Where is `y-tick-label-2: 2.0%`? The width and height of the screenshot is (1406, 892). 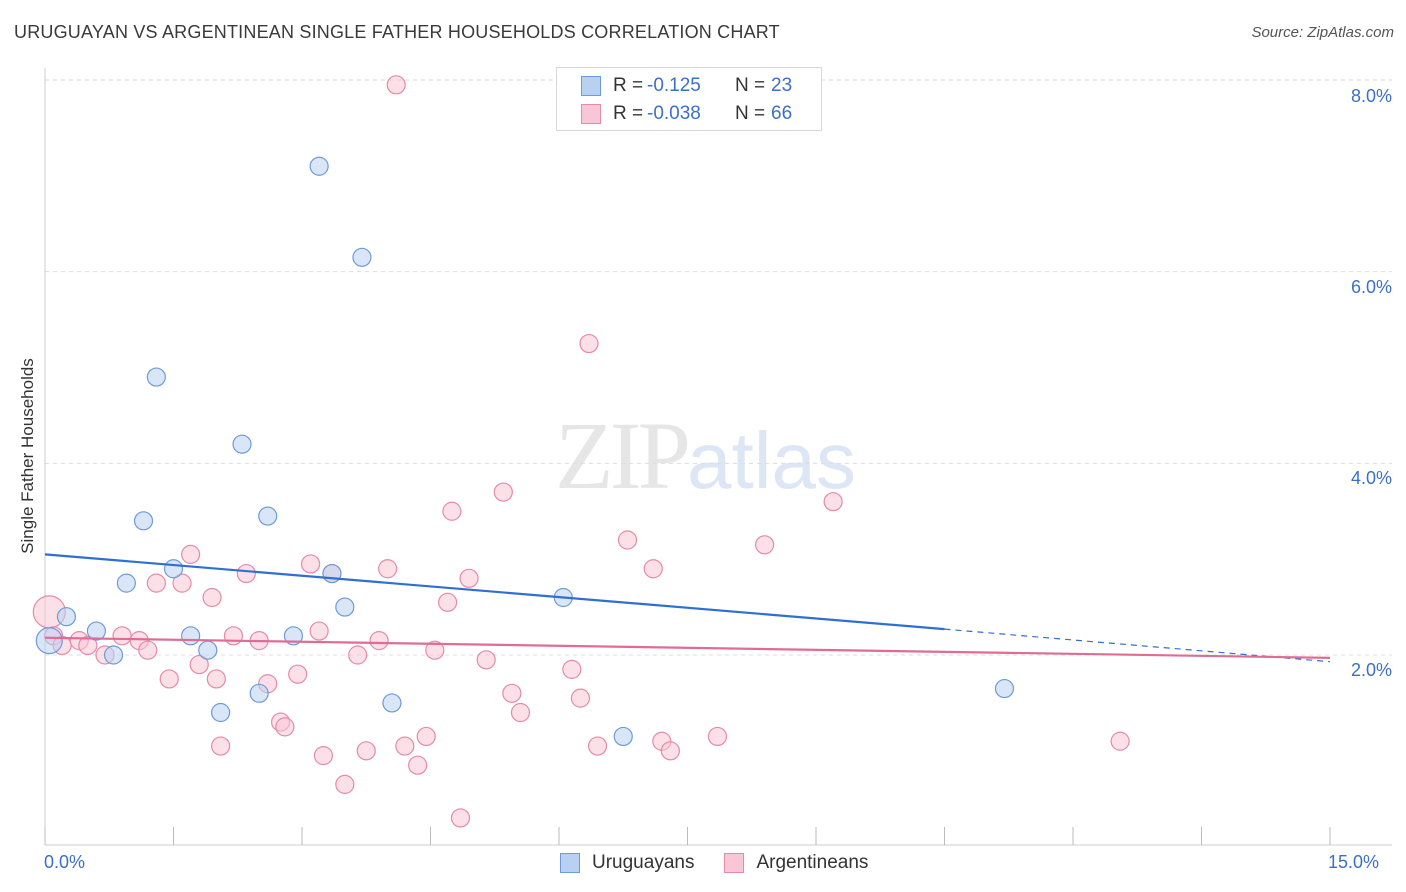 y-tick-label-2: 2.0% is located at coordinates (1371, 670).